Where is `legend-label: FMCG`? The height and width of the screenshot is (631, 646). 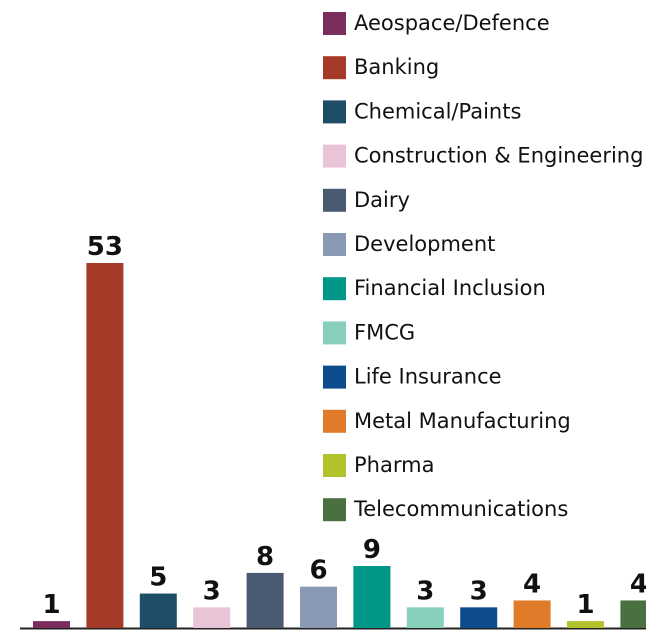
legend-label: FMCG is located at coordinates (384, 332).